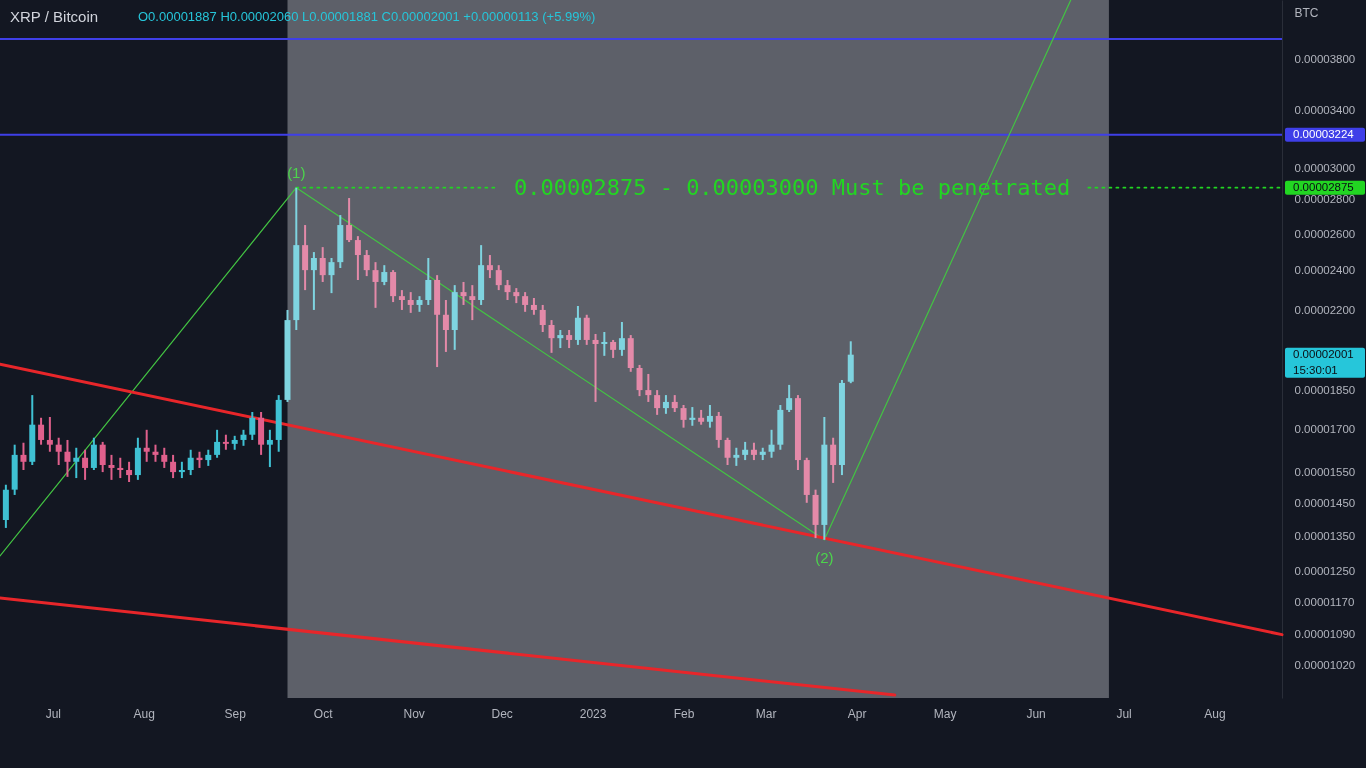 The image size is (1366, 768). Describe the element at coordinates (235, 713) in the screenshot. I see `x-tick-label: Sep` at that location.